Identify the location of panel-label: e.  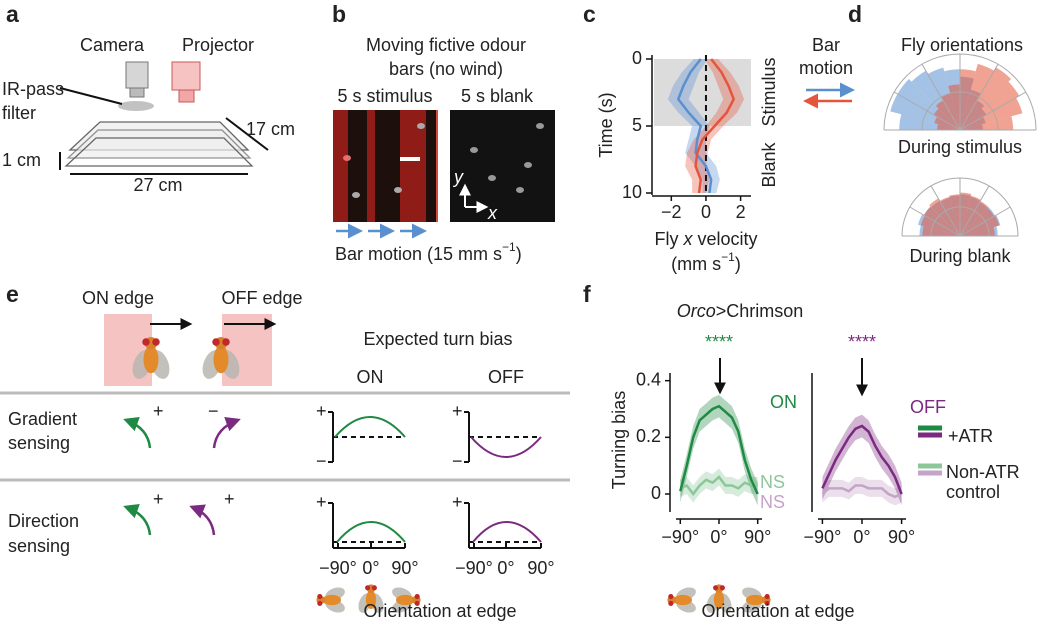
(12, 294).